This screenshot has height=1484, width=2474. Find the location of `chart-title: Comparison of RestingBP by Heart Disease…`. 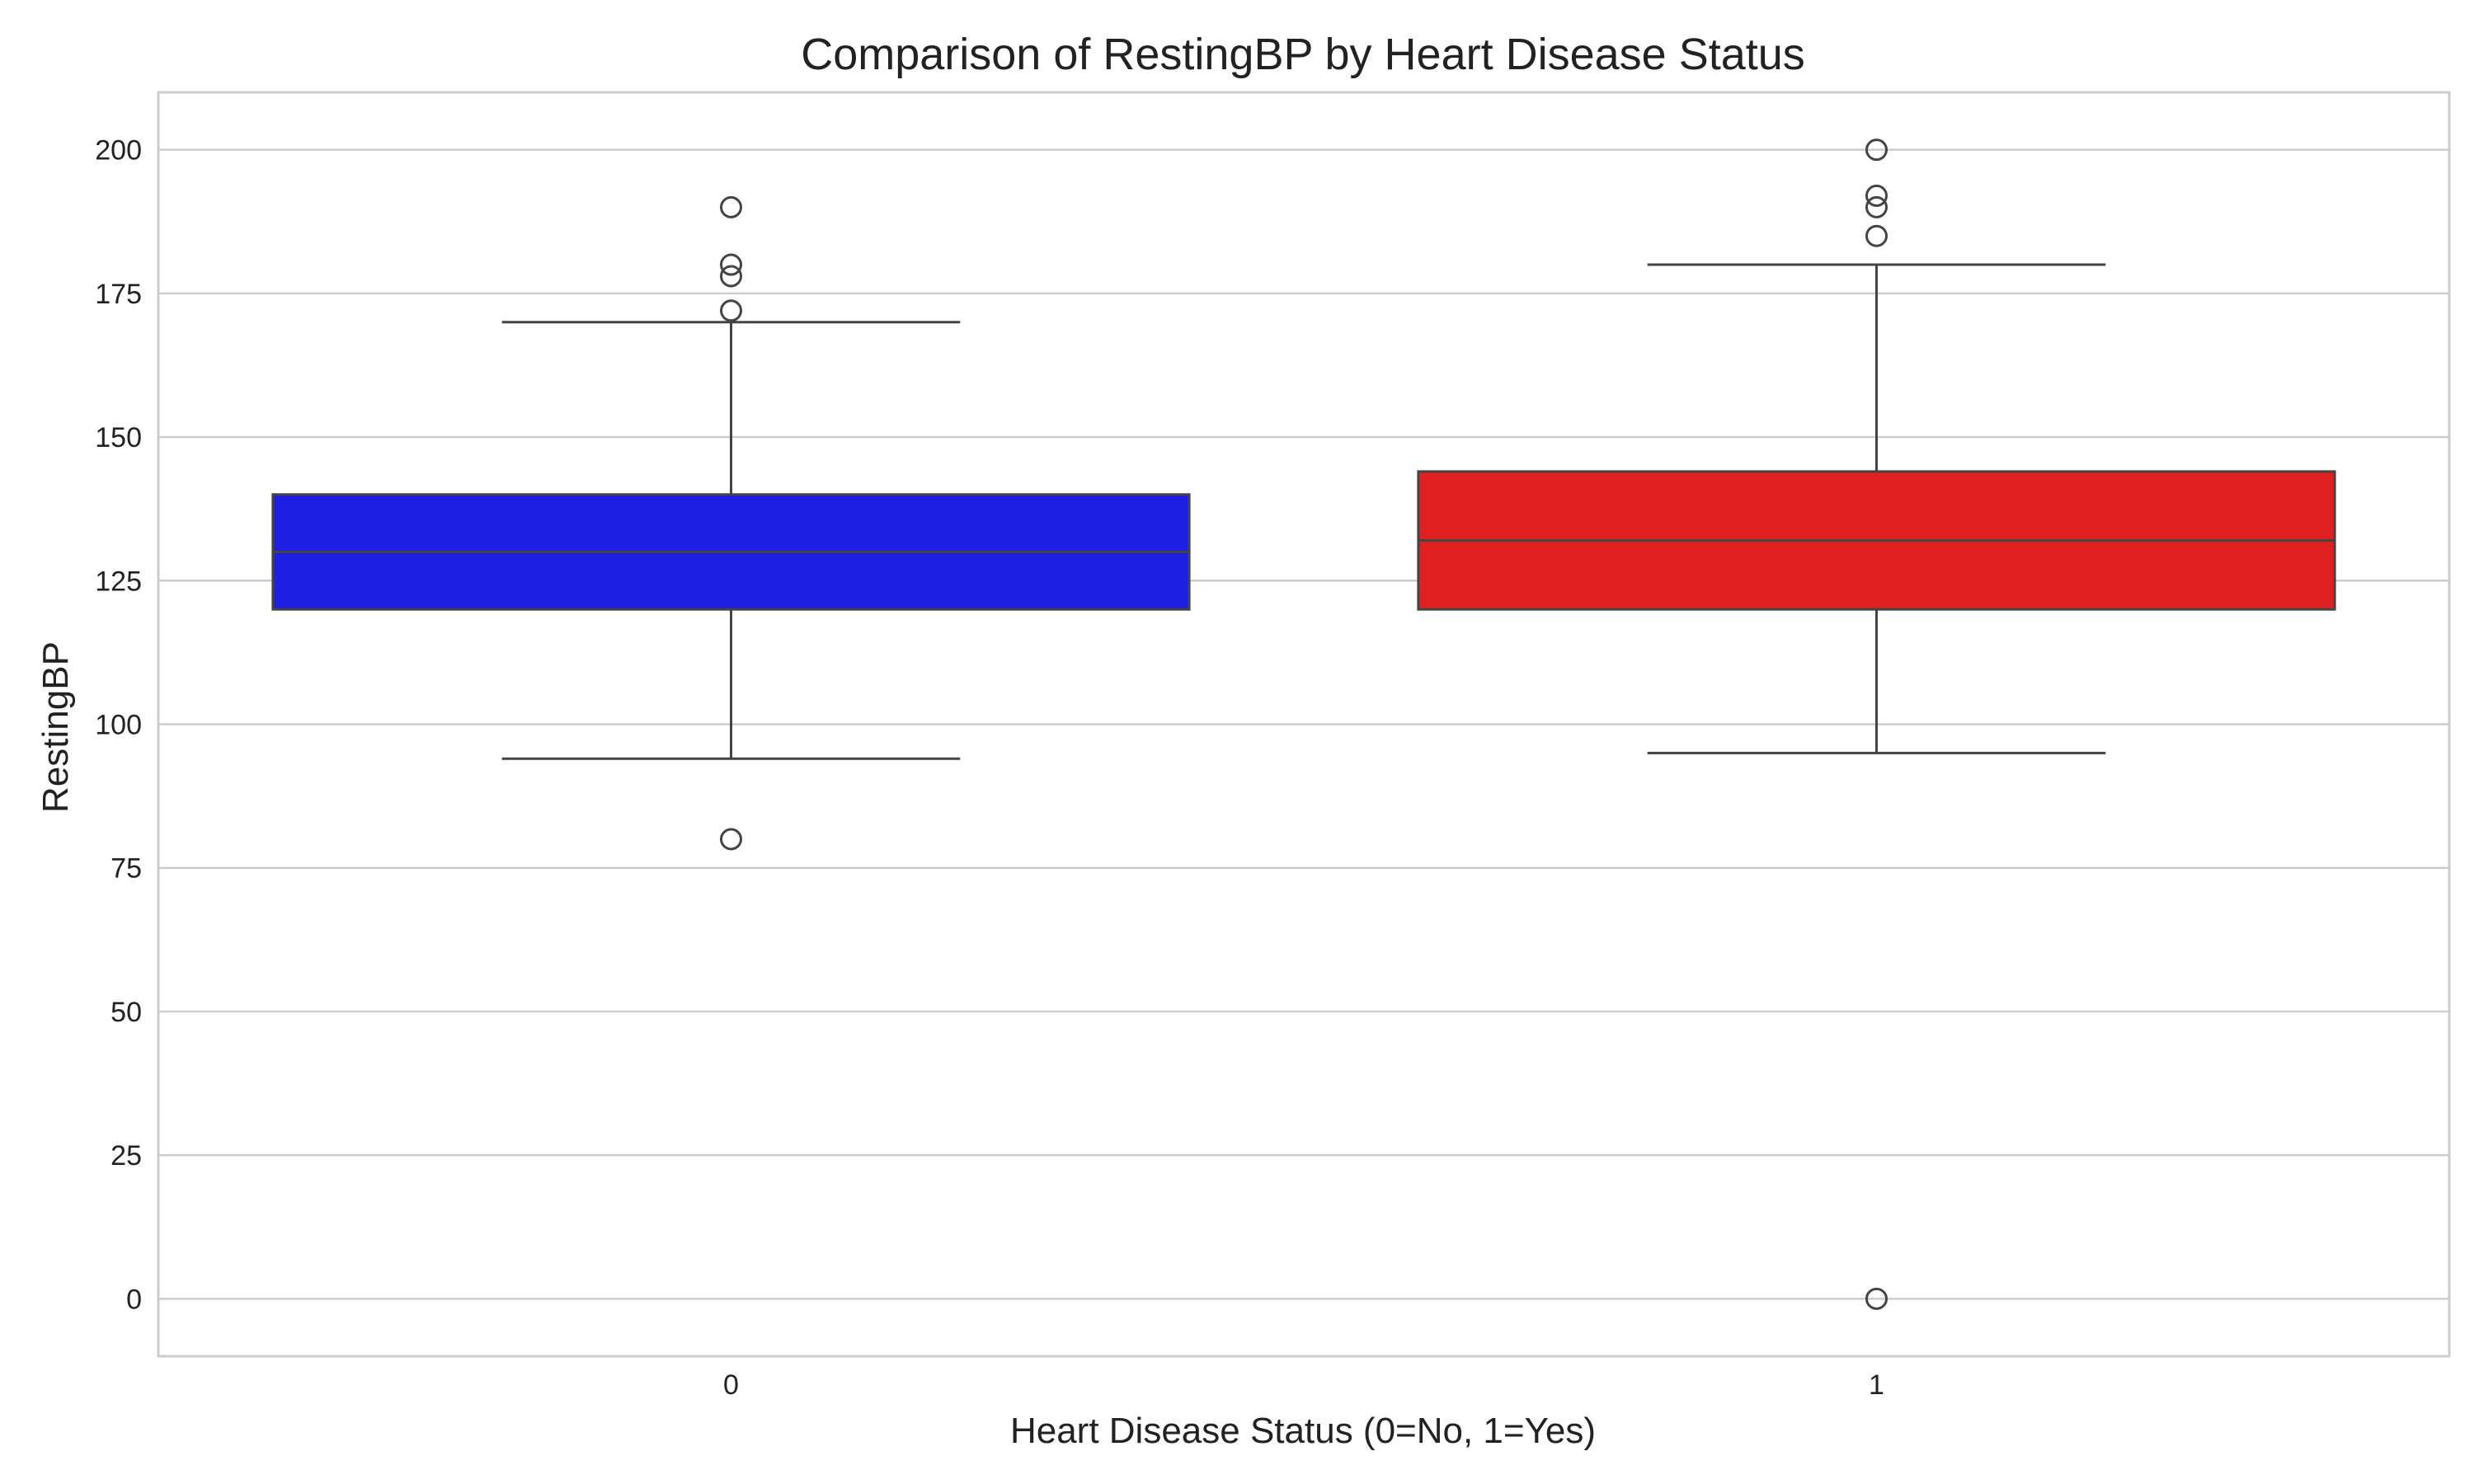

chart-title: Comparison of RestingBP by Heart Disease… is located at coordinates (1303, 54).